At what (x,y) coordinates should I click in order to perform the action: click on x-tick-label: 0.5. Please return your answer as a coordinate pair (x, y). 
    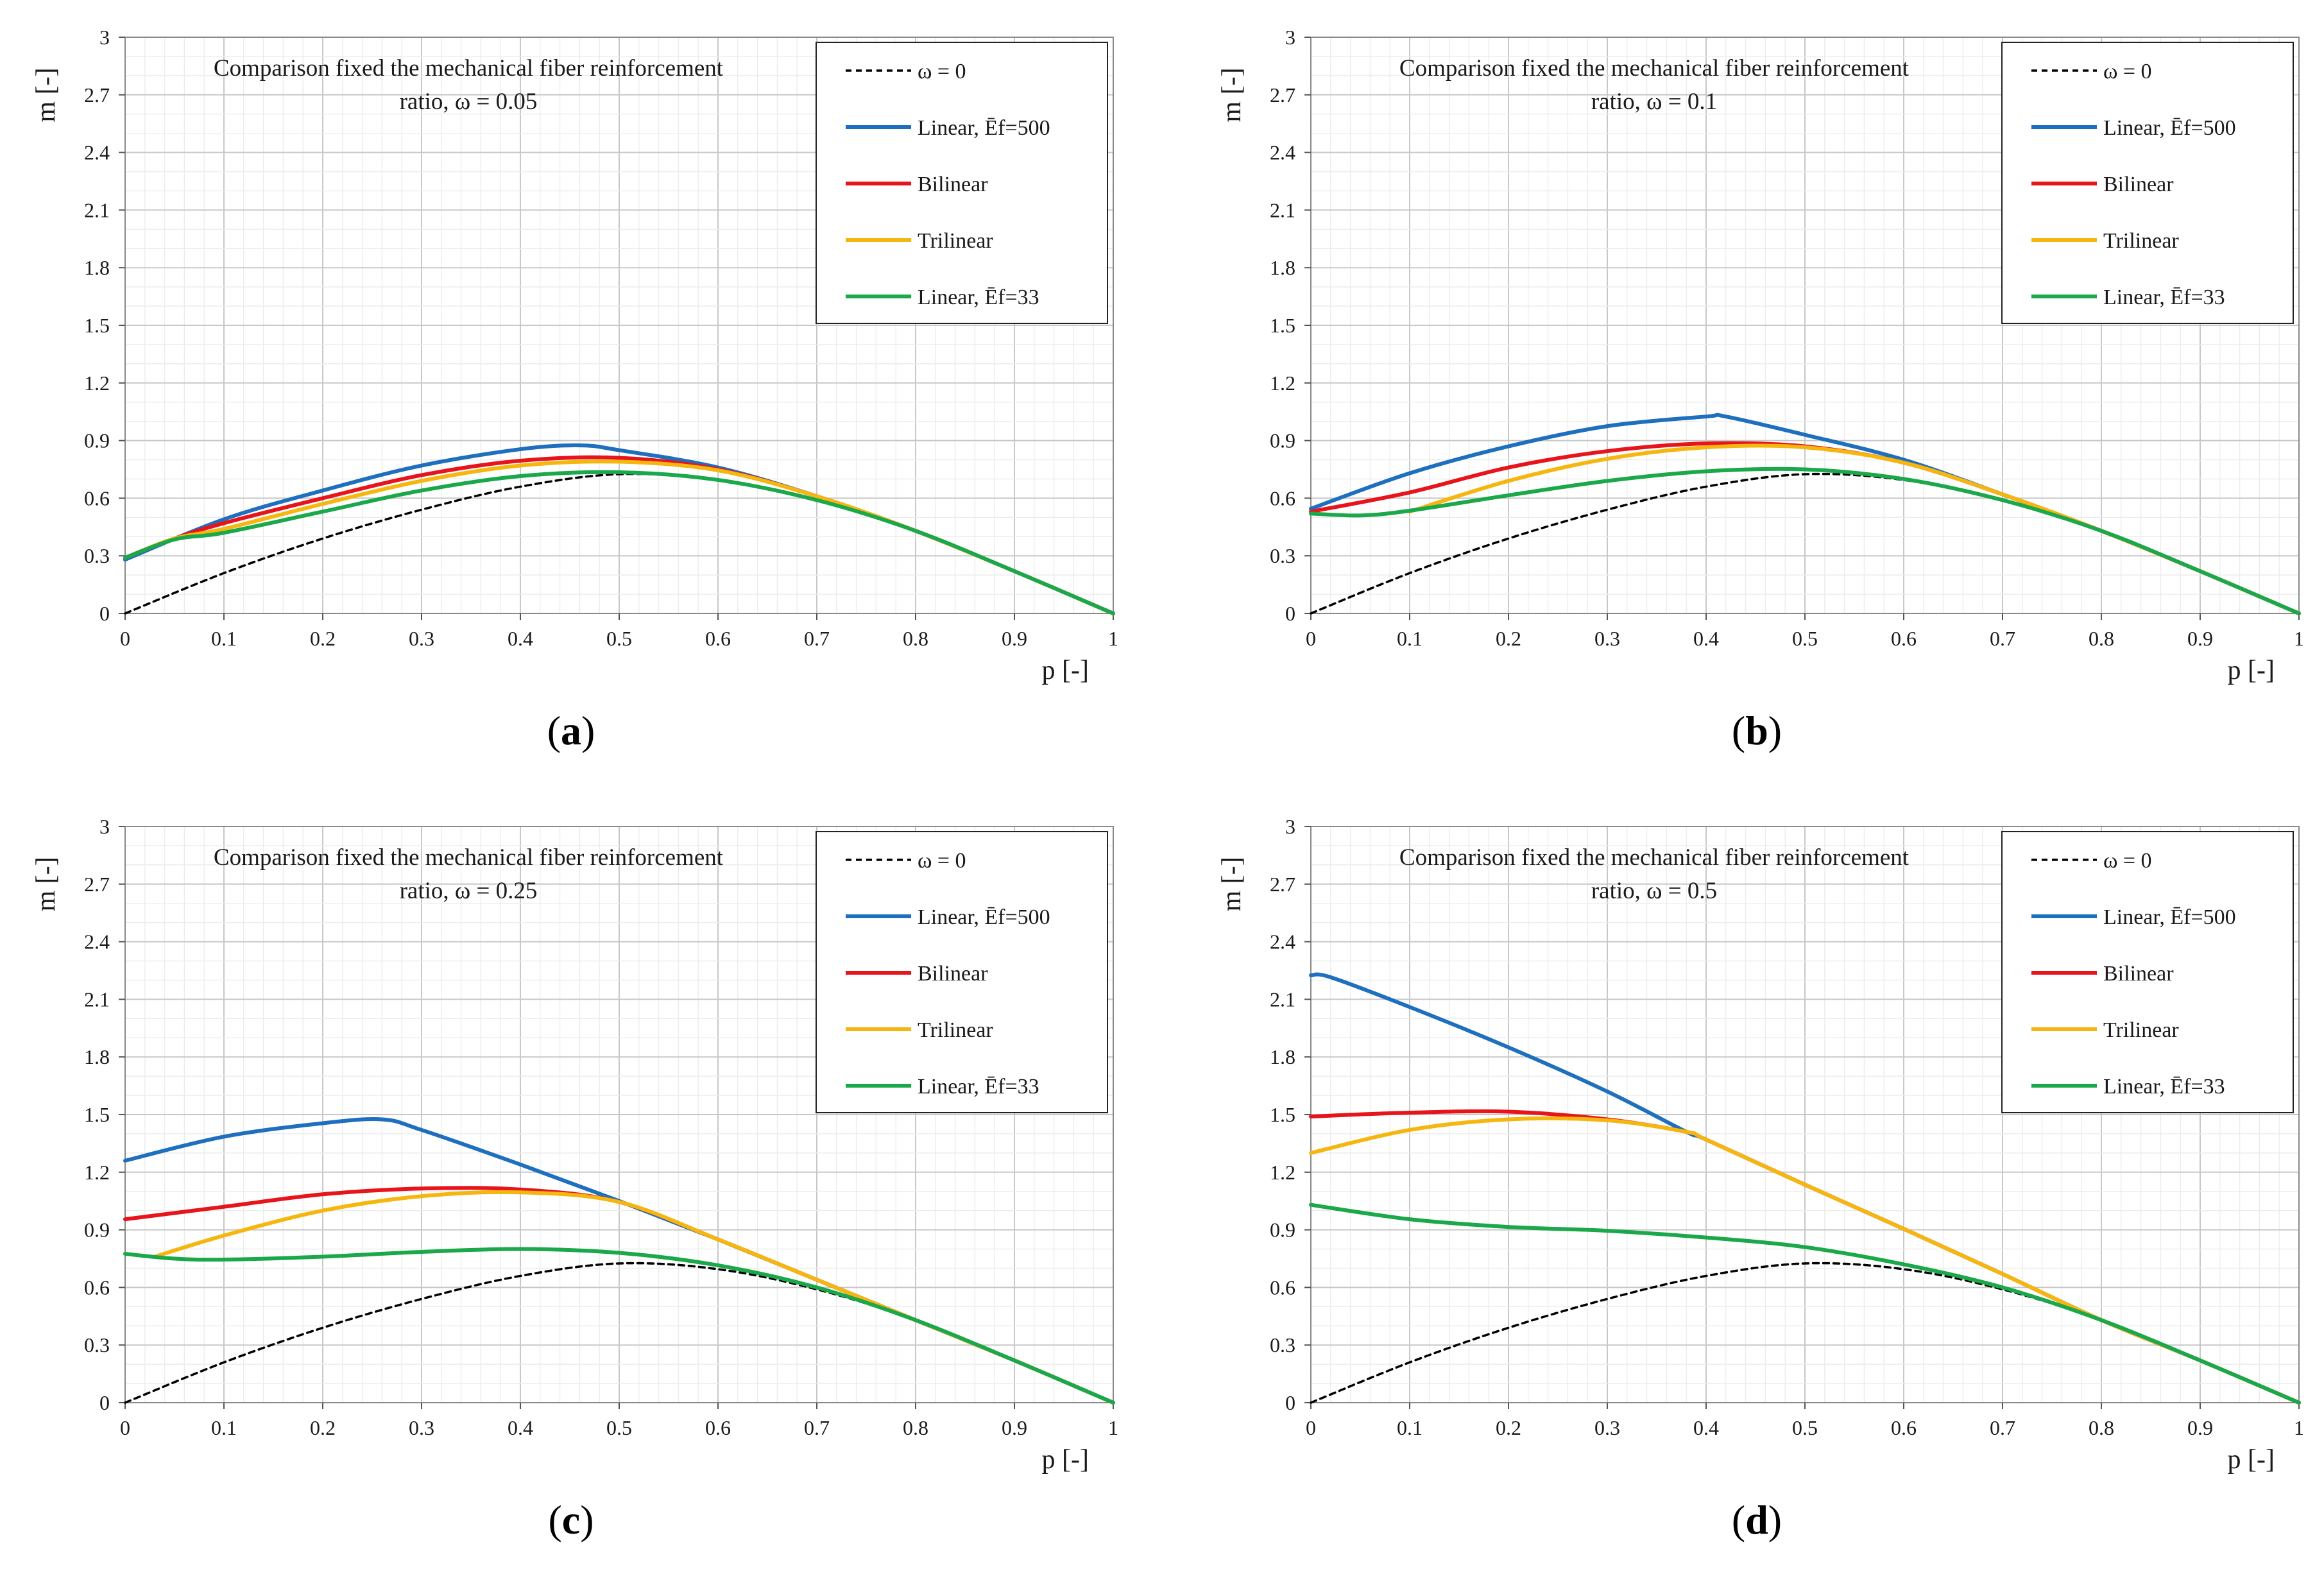
    Looking at the image, I should click on (619, 1427).